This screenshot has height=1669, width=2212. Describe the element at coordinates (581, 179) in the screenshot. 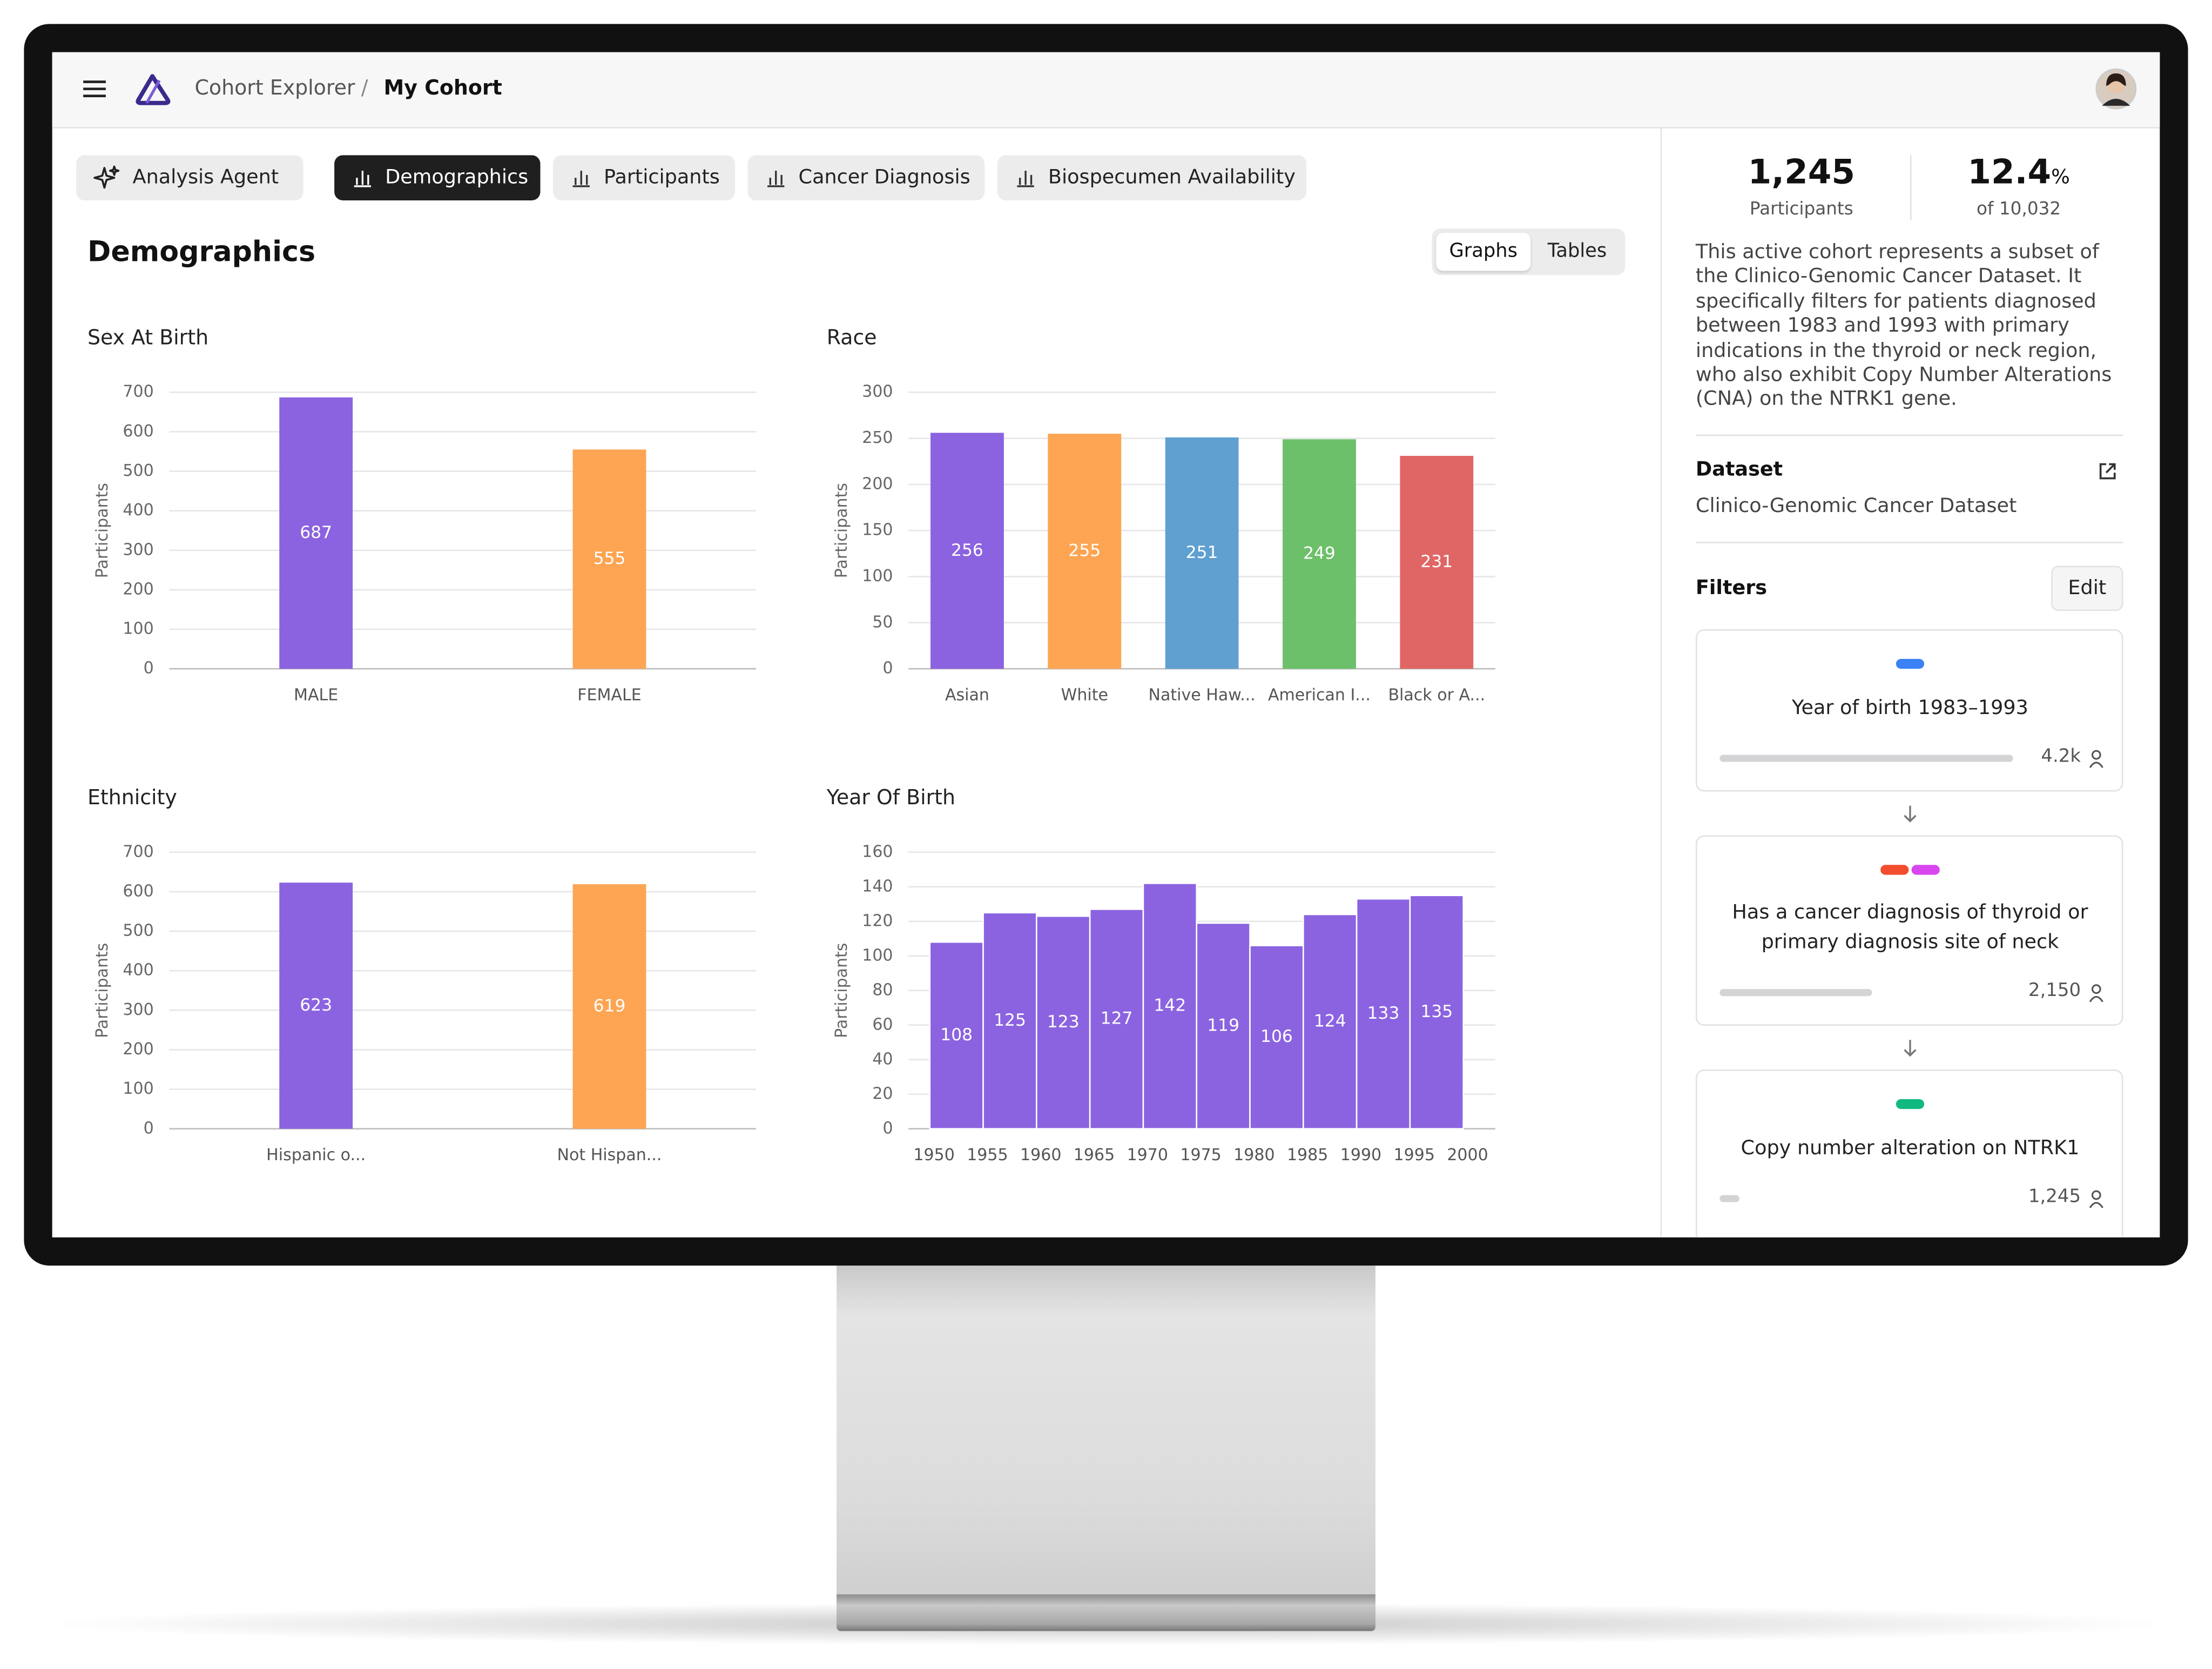

I see `chart-icon` at that location.